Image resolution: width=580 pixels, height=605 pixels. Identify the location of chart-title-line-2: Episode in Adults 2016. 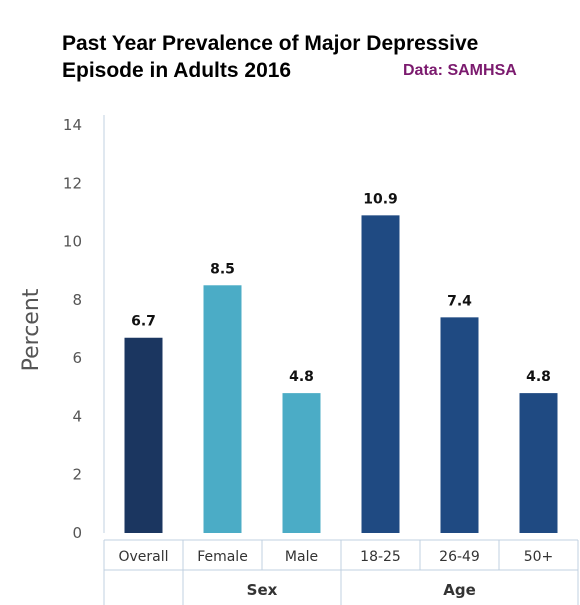
(177, 70).